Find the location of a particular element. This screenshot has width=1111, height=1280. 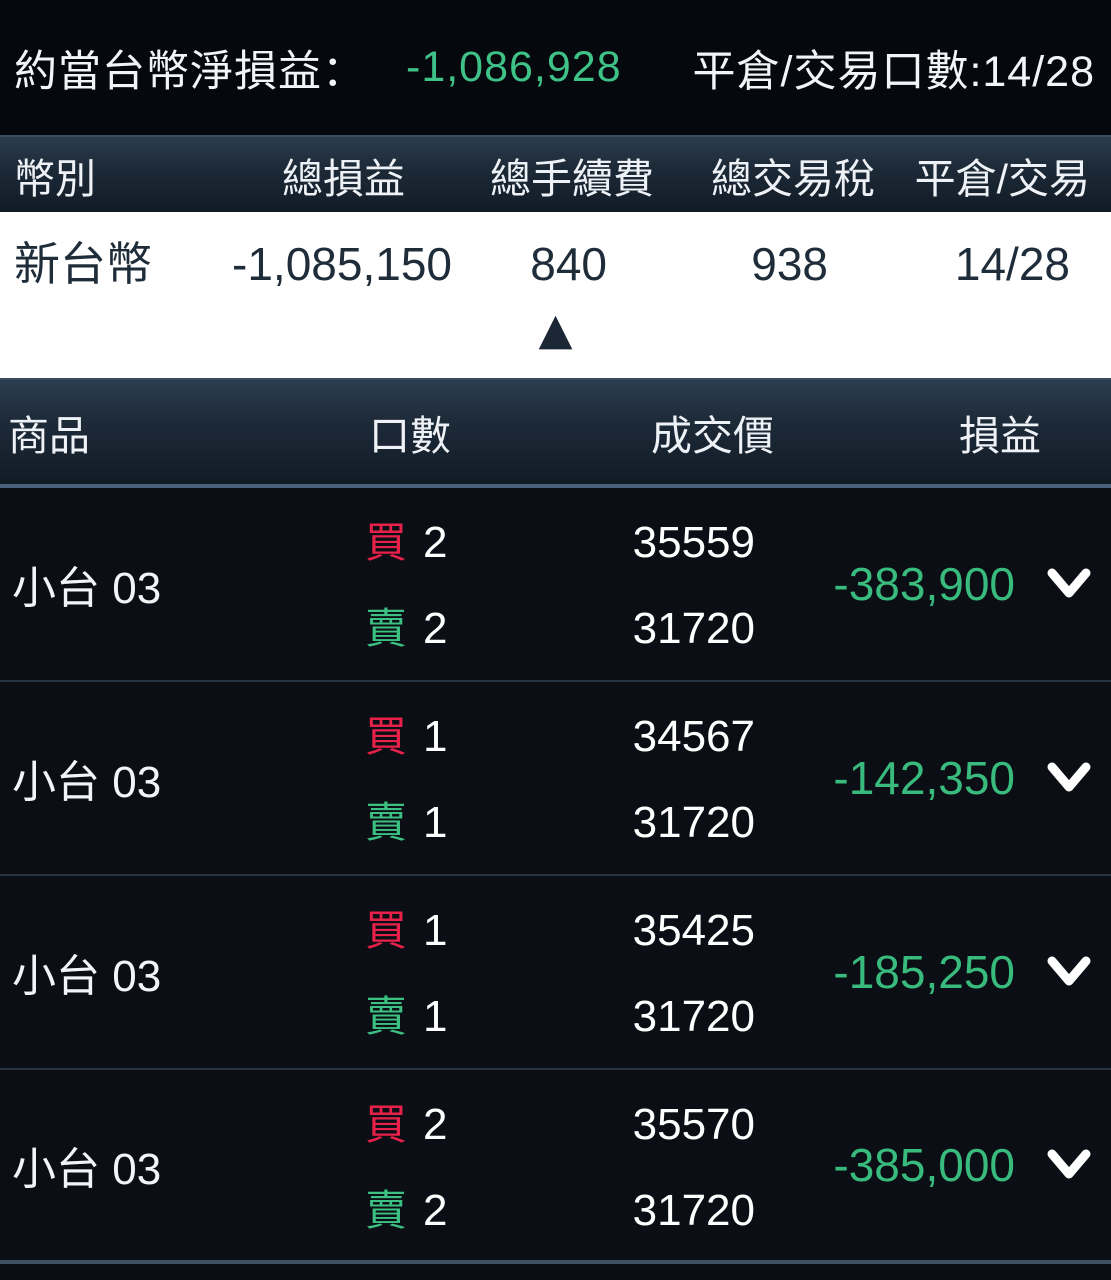

closed-trades-count: 平倉/交易口數:14/28 is located at coordinates (893, 71).